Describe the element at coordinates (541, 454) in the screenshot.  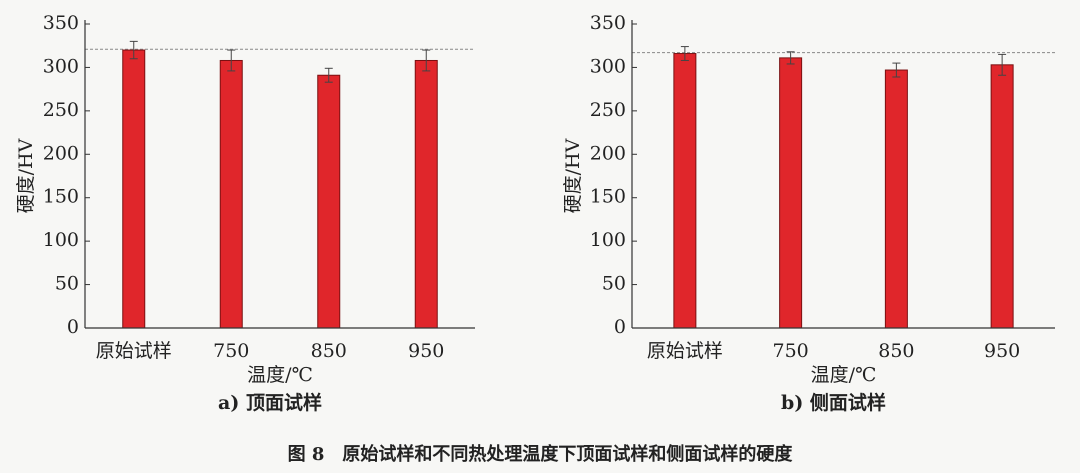
I see `figure-caption: 图 8 原始试样和不同热处理温度下顶面试样和侧面试样的硬度` at that location.